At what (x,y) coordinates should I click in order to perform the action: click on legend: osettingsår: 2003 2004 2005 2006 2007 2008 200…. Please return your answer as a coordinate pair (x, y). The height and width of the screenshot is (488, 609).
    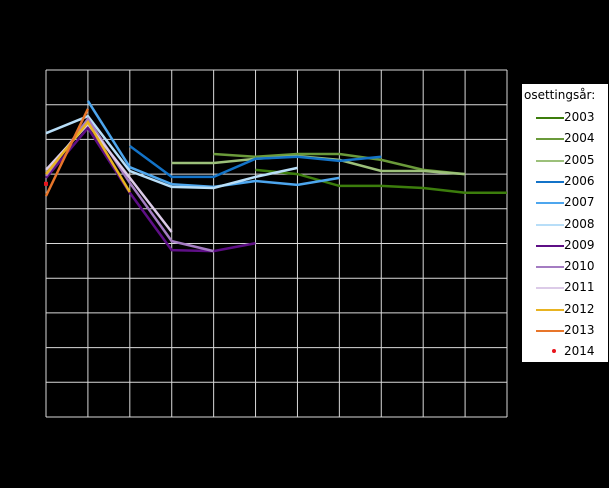
    Looking at the image, I should click on (565, 223).